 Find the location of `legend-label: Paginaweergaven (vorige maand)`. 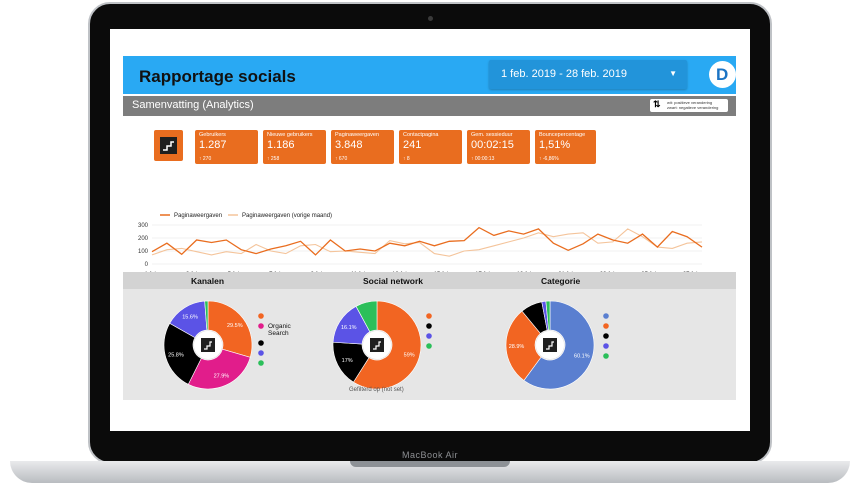

legend-label: Paginaweergaven (vorige maand) is located at coordinates (287, 216).